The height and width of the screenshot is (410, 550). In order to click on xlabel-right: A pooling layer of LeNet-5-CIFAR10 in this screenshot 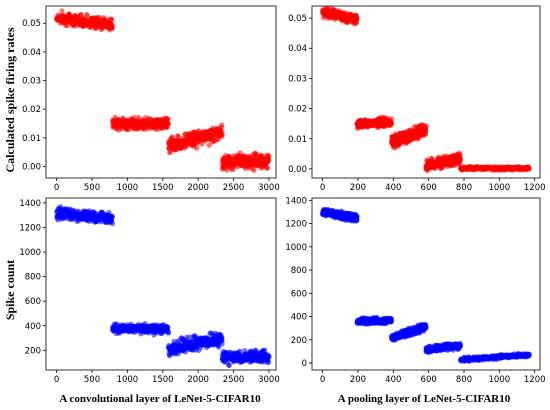, I will do `click(424, 399)`.